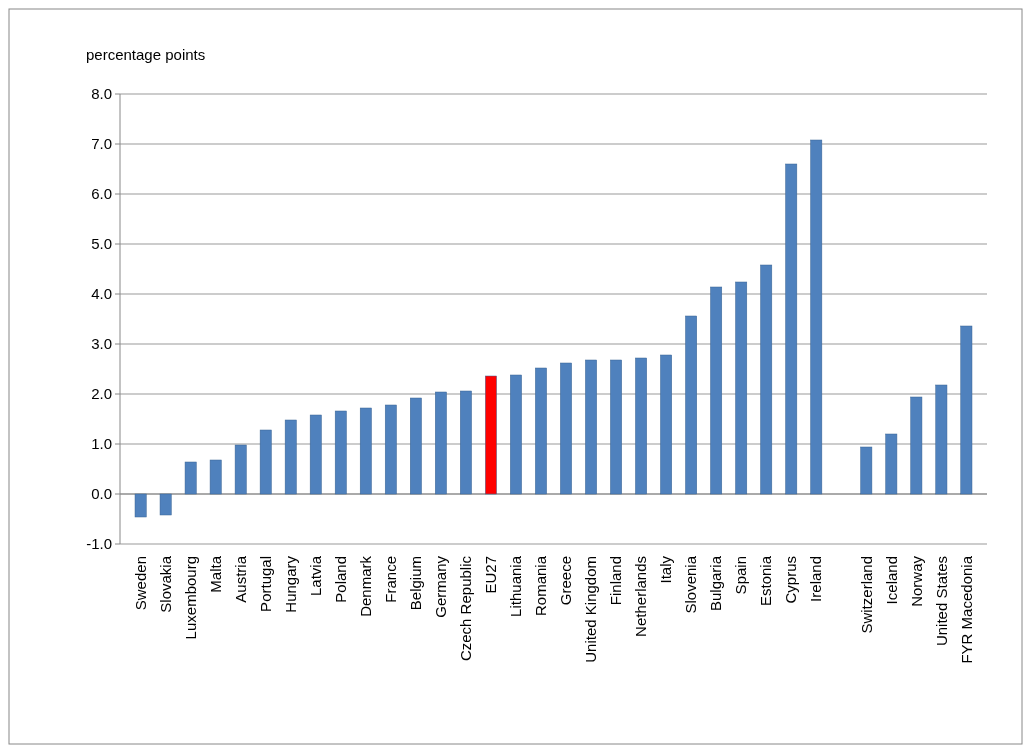  What do you see at coordinates (165, 584) in the screenshot?
I see `x-tick-label: Slovakia` at bounding box center [165, 584].